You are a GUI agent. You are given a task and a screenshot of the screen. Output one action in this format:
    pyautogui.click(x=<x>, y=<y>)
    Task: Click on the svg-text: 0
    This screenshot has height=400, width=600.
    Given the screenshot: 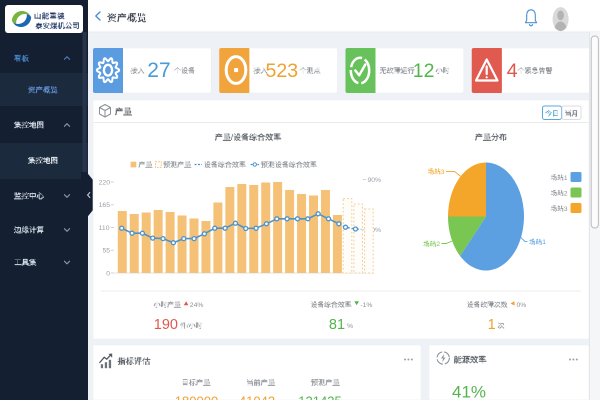 What is the action you would take?
    pyautogui.click(x=108, y=273)
    